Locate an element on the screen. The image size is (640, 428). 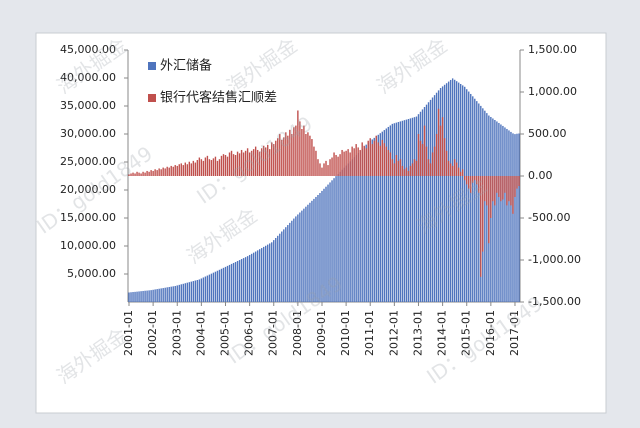
legend-swatch is located at coordinates (152, 66).